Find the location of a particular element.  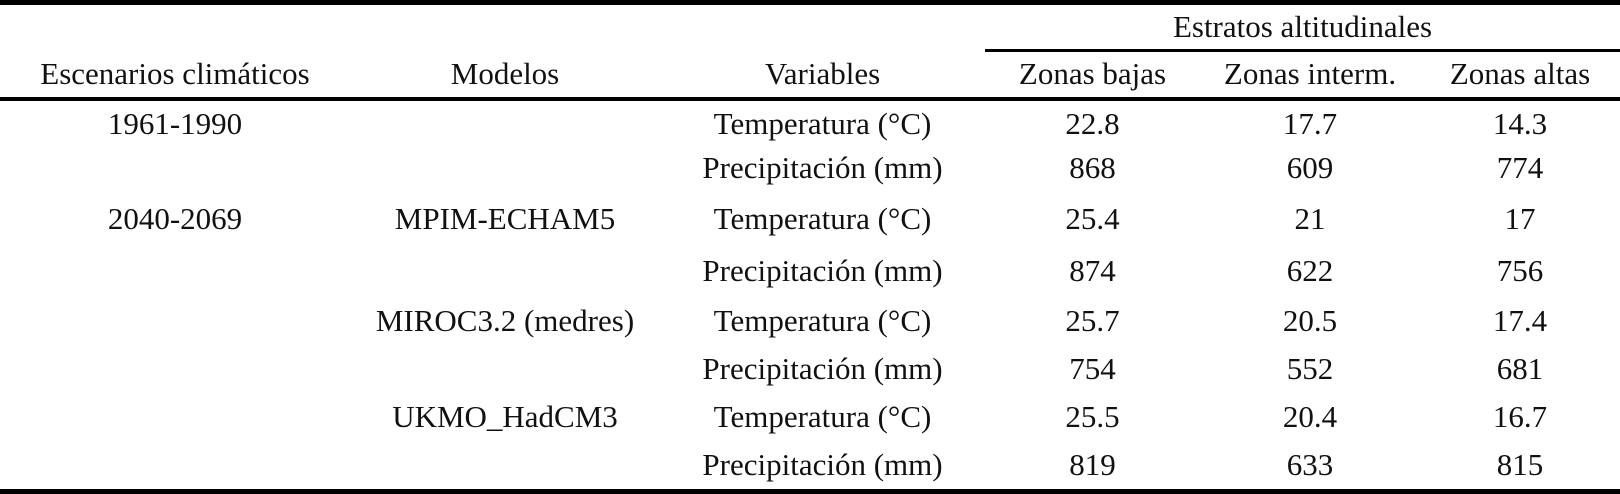

cell-zonas-bajas: 25.4 is located at coordinates (1092, 218).